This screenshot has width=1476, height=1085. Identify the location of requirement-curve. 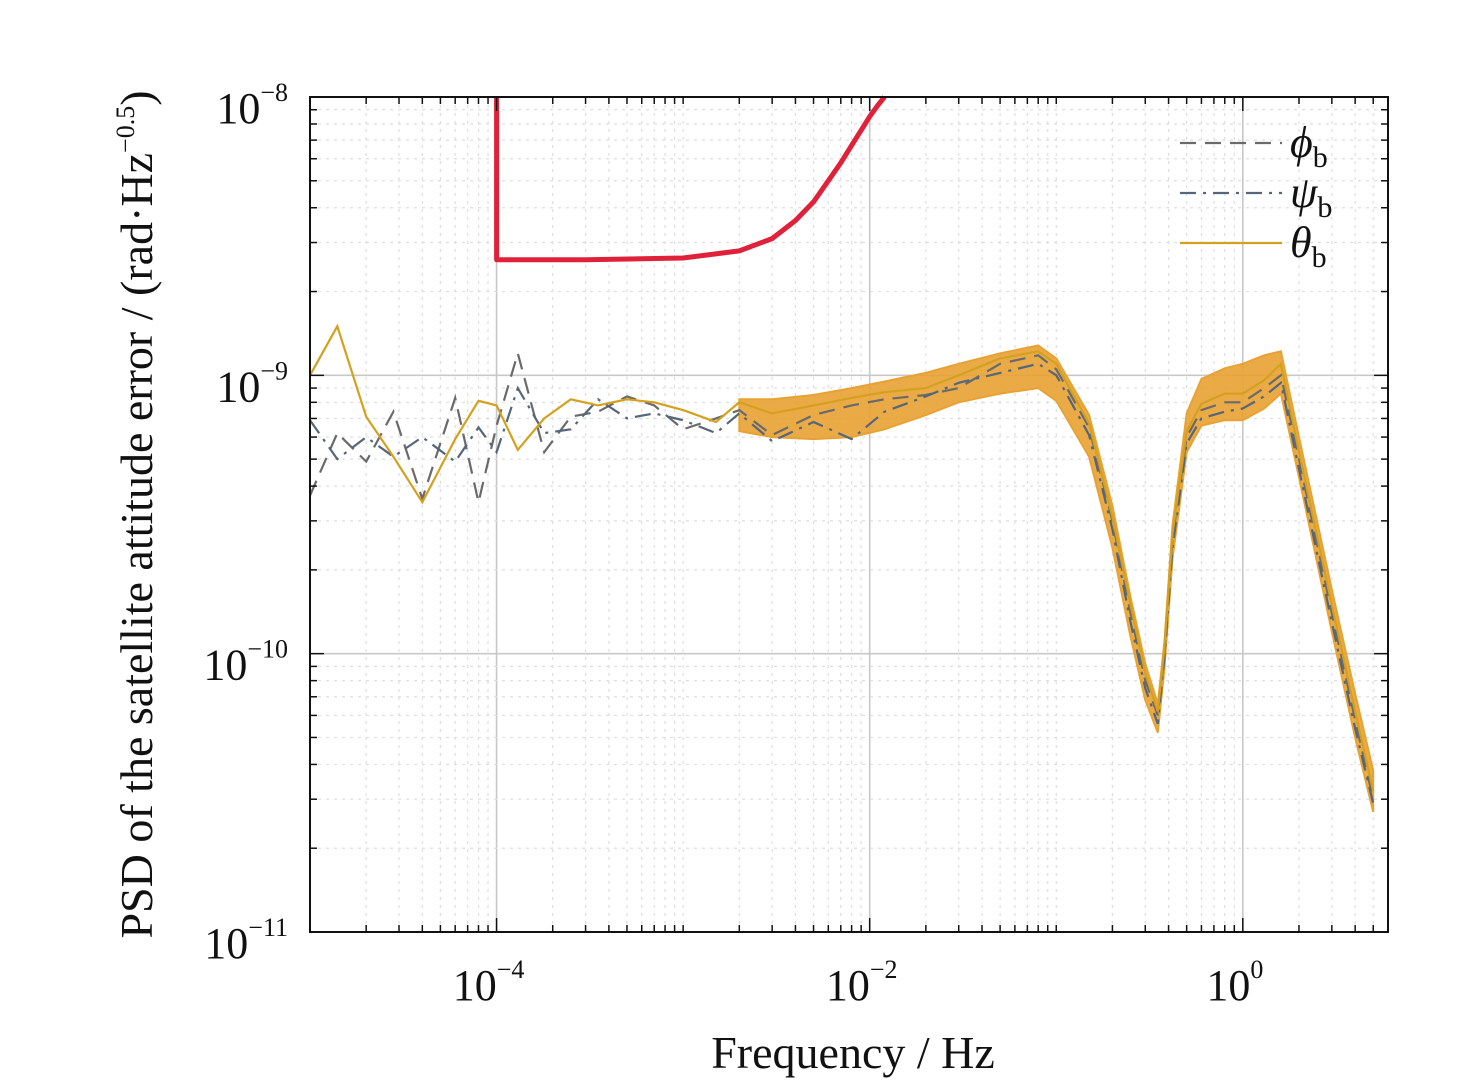
(690, 179).